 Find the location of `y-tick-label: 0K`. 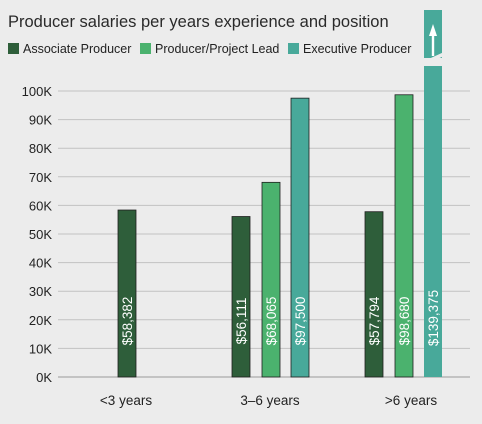

y-tick-label: 0K is located at coordinates (44, 377).